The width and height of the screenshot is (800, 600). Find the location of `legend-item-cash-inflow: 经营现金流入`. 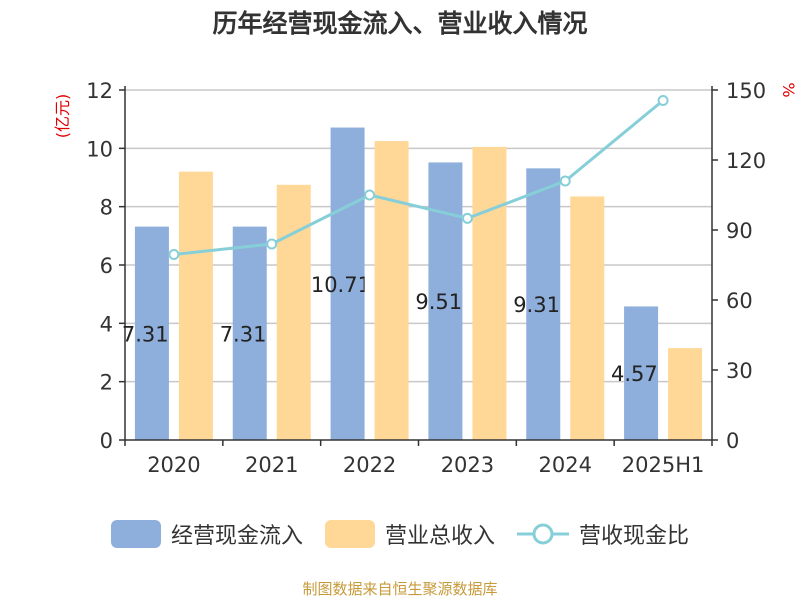

legend-item-cash-inflow: 经营现金流入 is located at coordinates (206, 534).